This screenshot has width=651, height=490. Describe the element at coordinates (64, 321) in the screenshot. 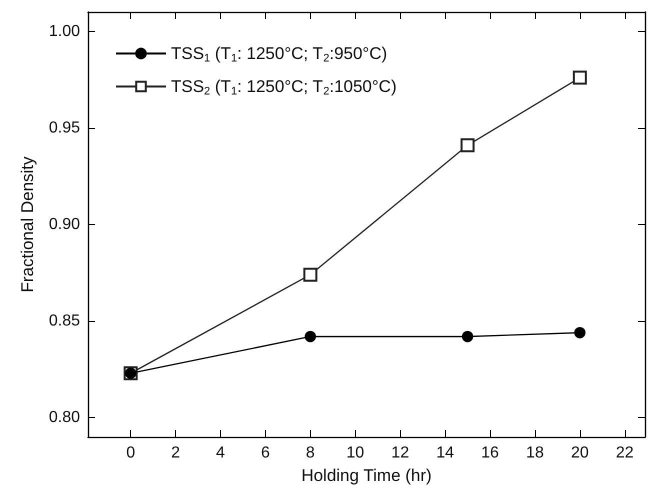

I see `y-tick-label: 0.85` at that location.